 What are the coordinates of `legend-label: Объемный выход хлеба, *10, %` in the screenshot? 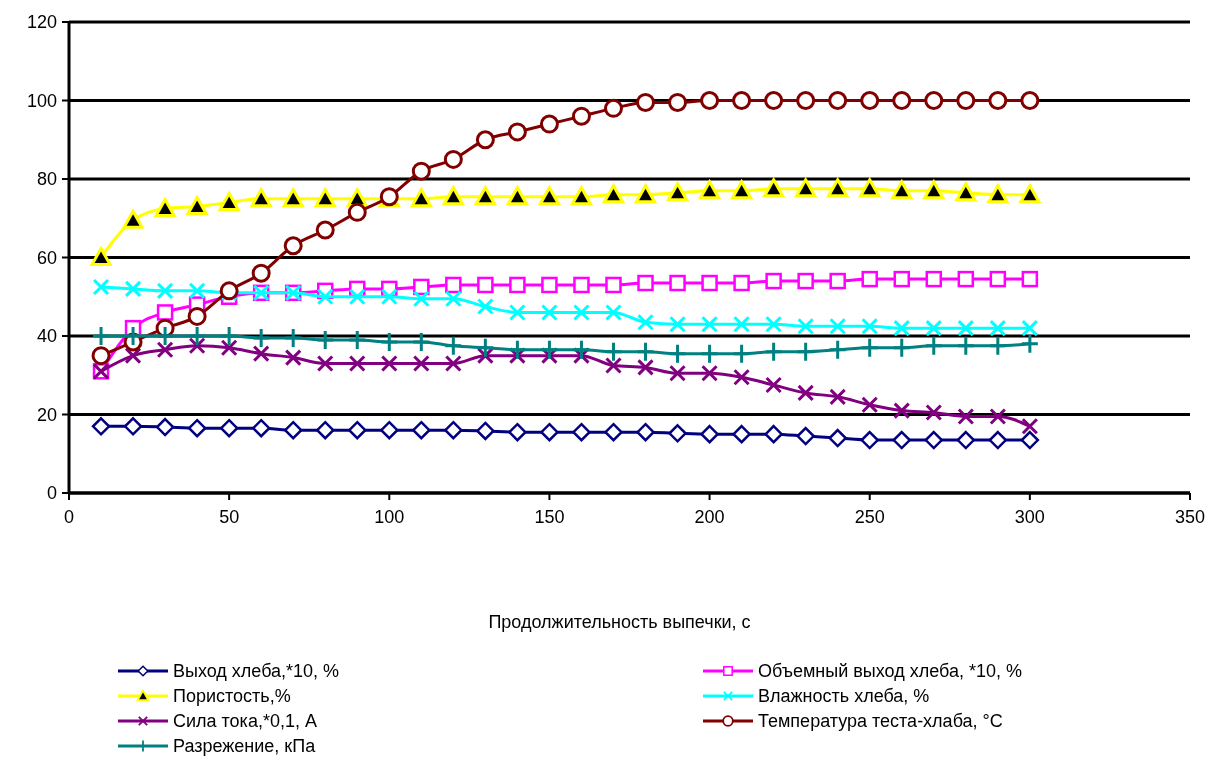 It's located at (890, 671).